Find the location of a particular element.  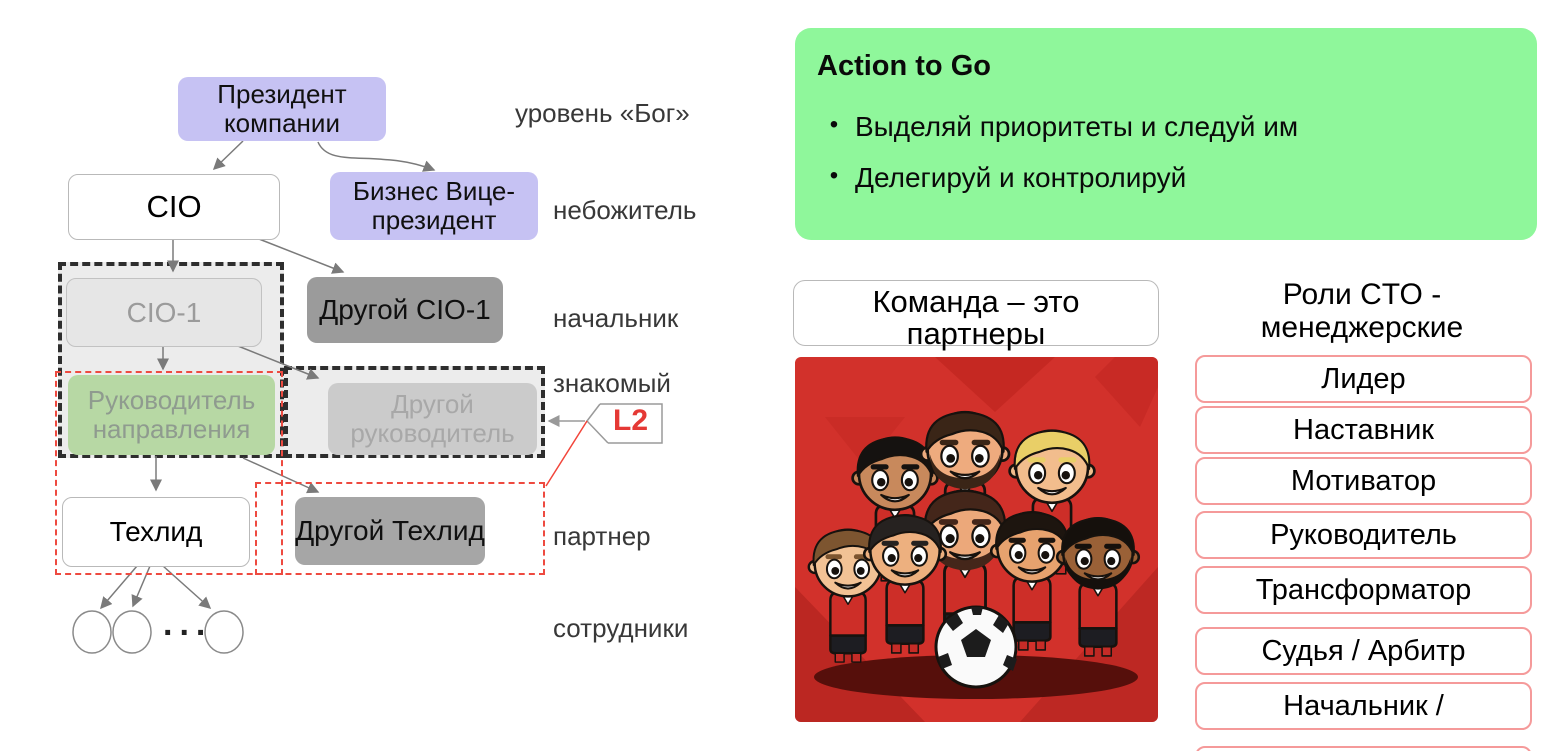

team-caption-box: Команда – это партнеры is located at coordinates (976, 315).